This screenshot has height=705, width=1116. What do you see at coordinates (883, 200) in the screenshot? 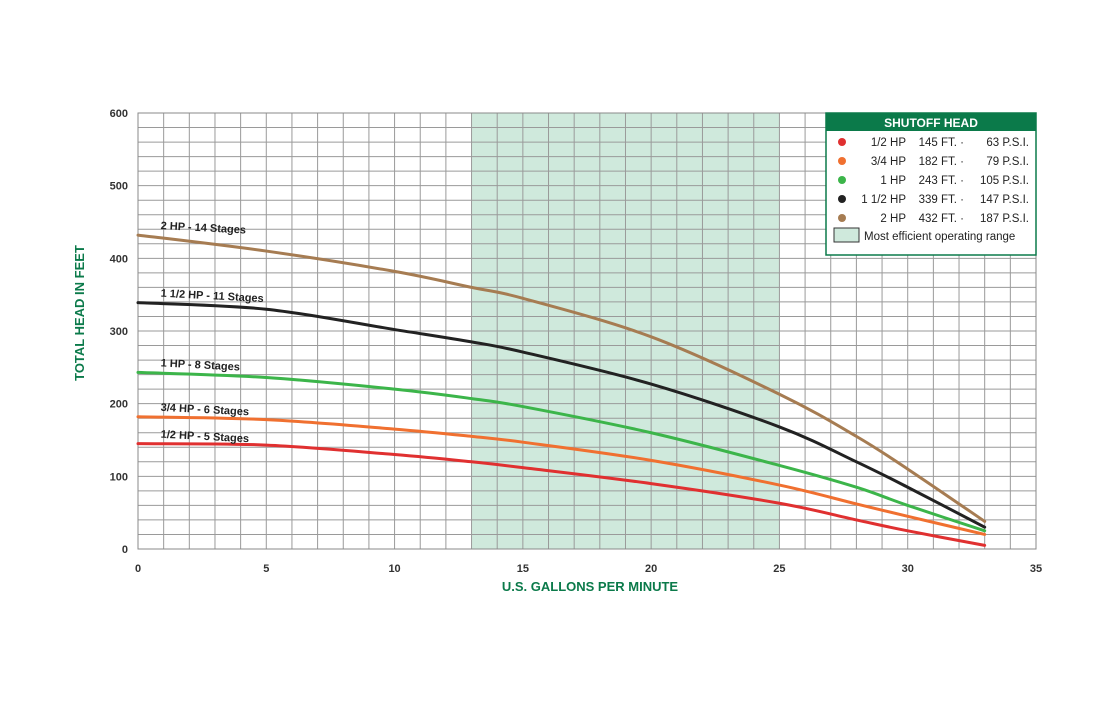
I see `legend-hp: 1 1/2 HP` at bounding box center [883, 200].